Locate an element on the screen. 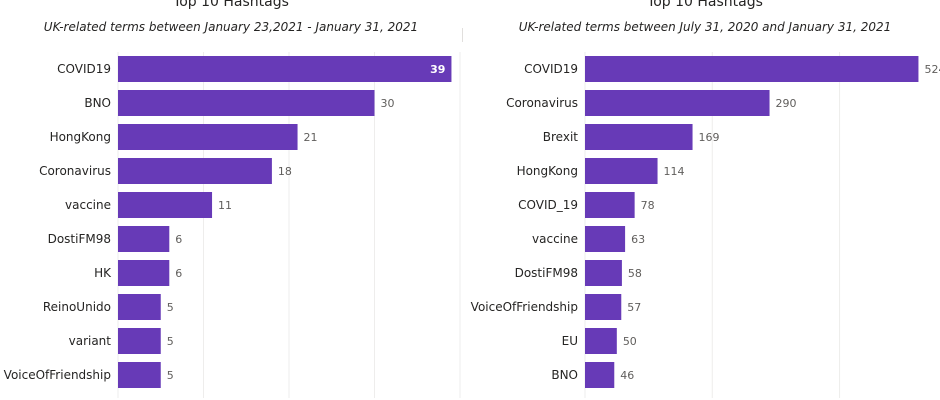 Image resolution: width=940 pixels, height=400 pixels. left-category-label: Coronavirus is located at coordinates (75, 171).